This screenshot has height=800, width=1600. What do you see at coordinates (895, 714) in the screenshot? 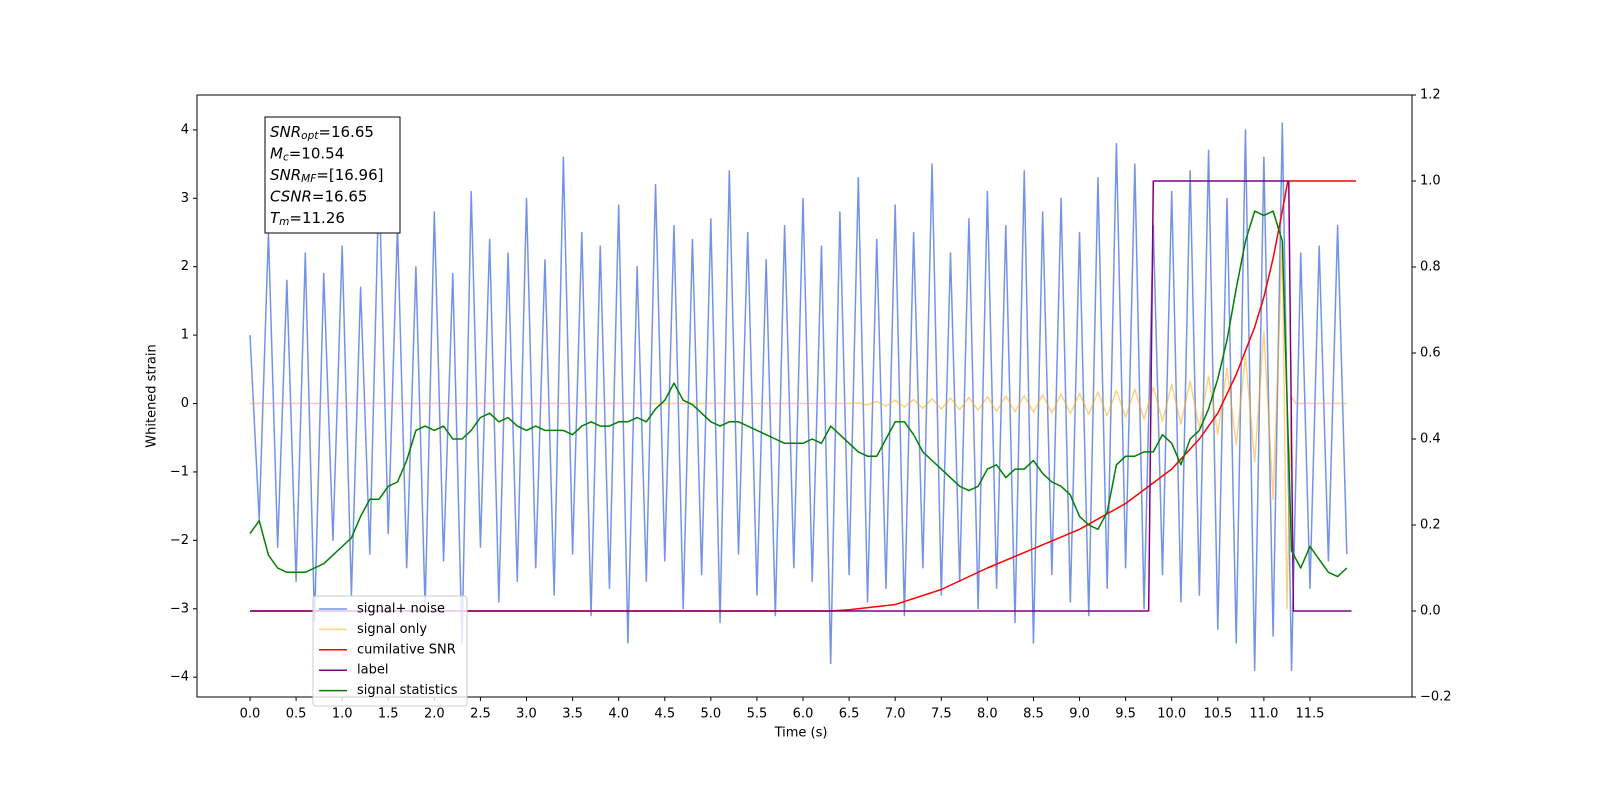
I see `x-tick-label: 7.0` at bounding box center [895, 714].